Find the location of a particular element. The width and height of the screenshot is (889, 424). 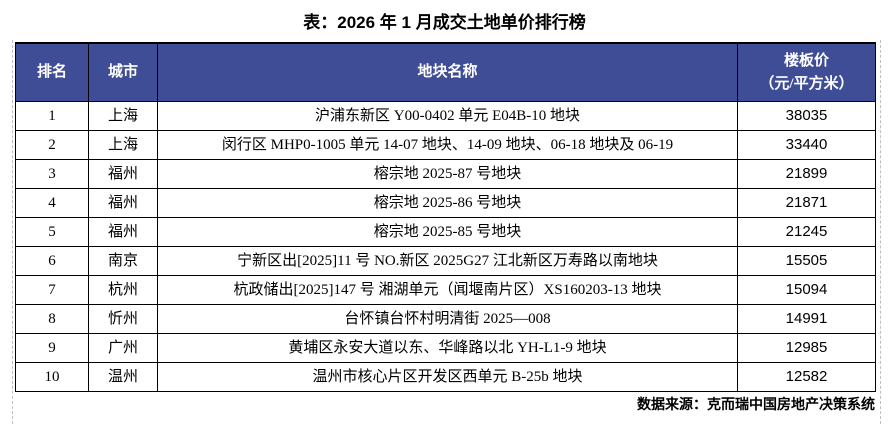

cell-price: 21899 is located at coordinates (806, 174).